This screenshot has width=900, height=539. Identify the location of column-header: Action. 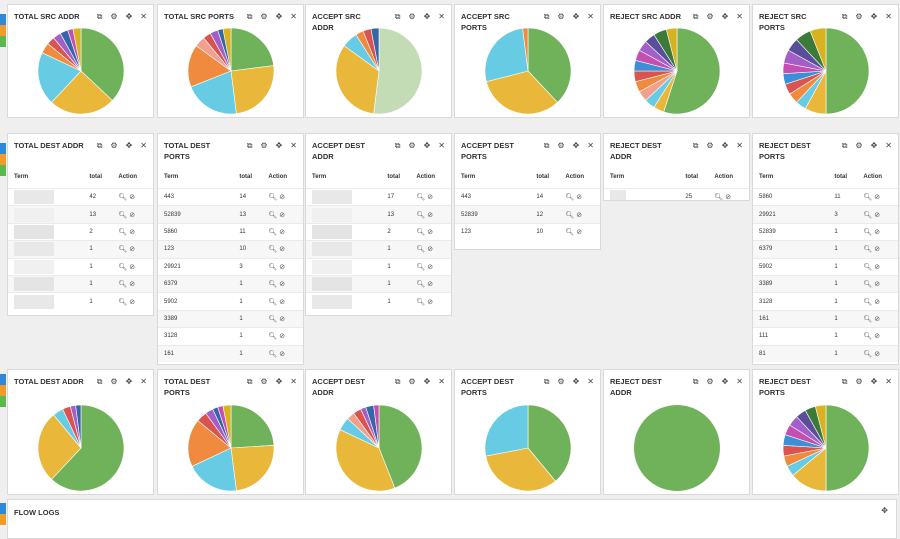
(426, 177).